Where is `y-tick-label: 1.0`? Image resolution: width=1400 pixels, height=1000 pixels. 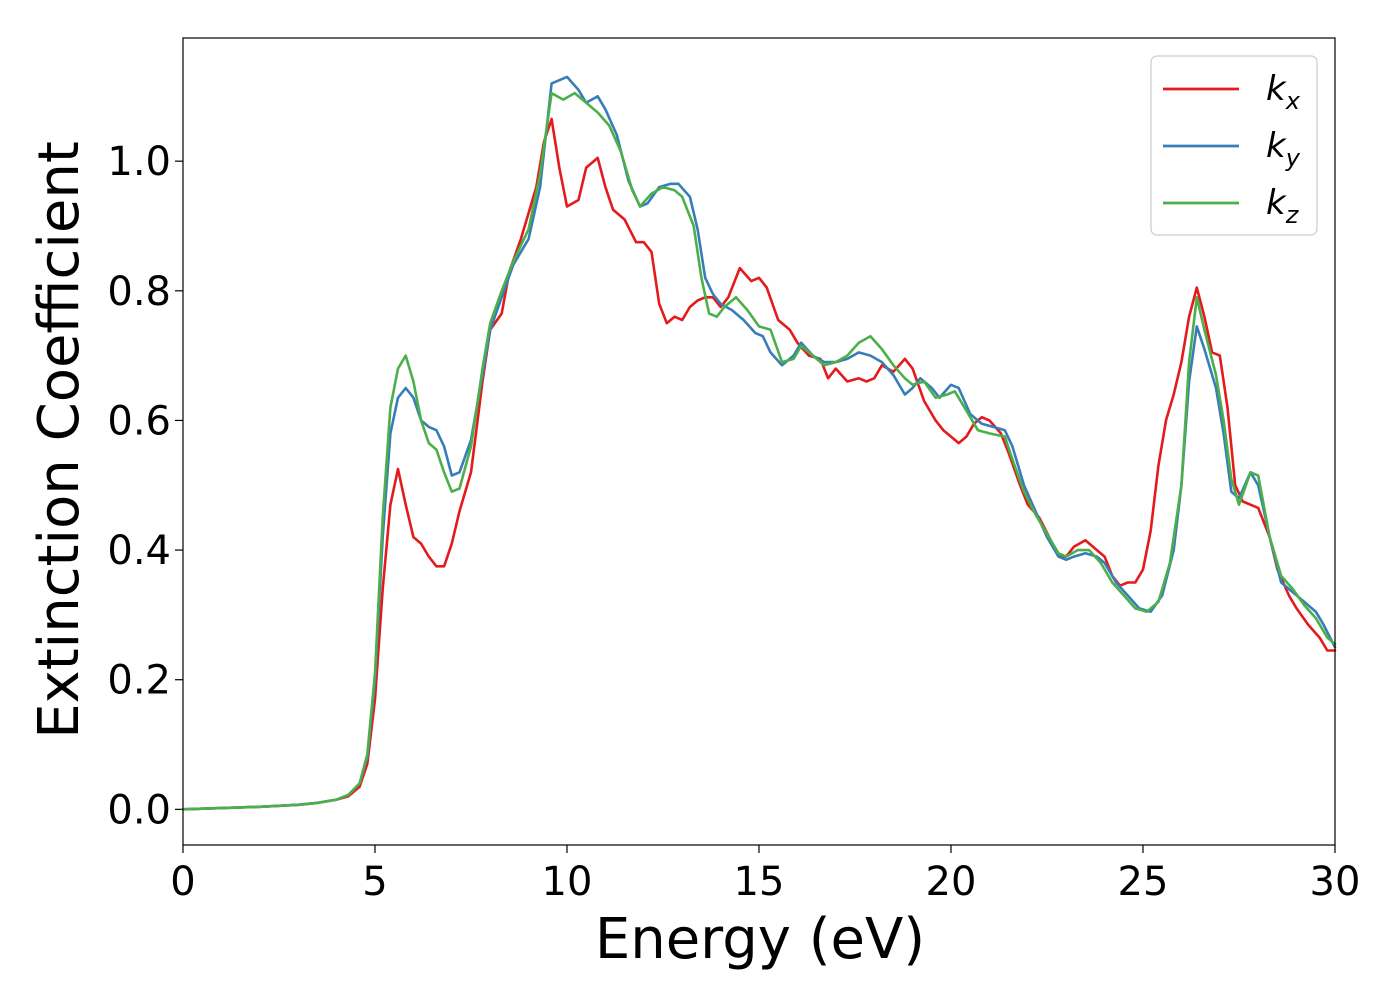
y-tick-label: 1.0 is located at coordinates (139, 162).